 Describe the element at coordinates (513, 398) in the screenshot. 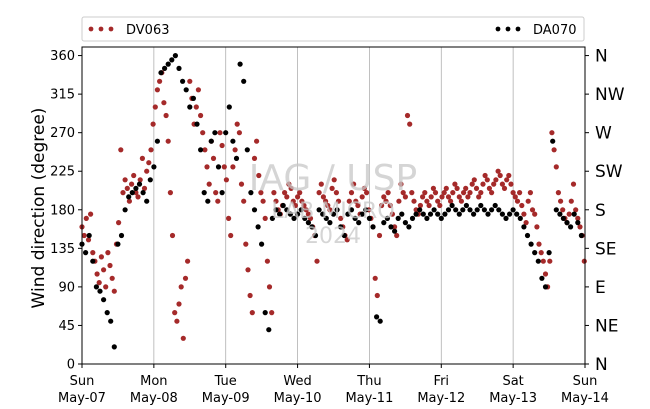

I see `x-tick-date: May-13` at that location.